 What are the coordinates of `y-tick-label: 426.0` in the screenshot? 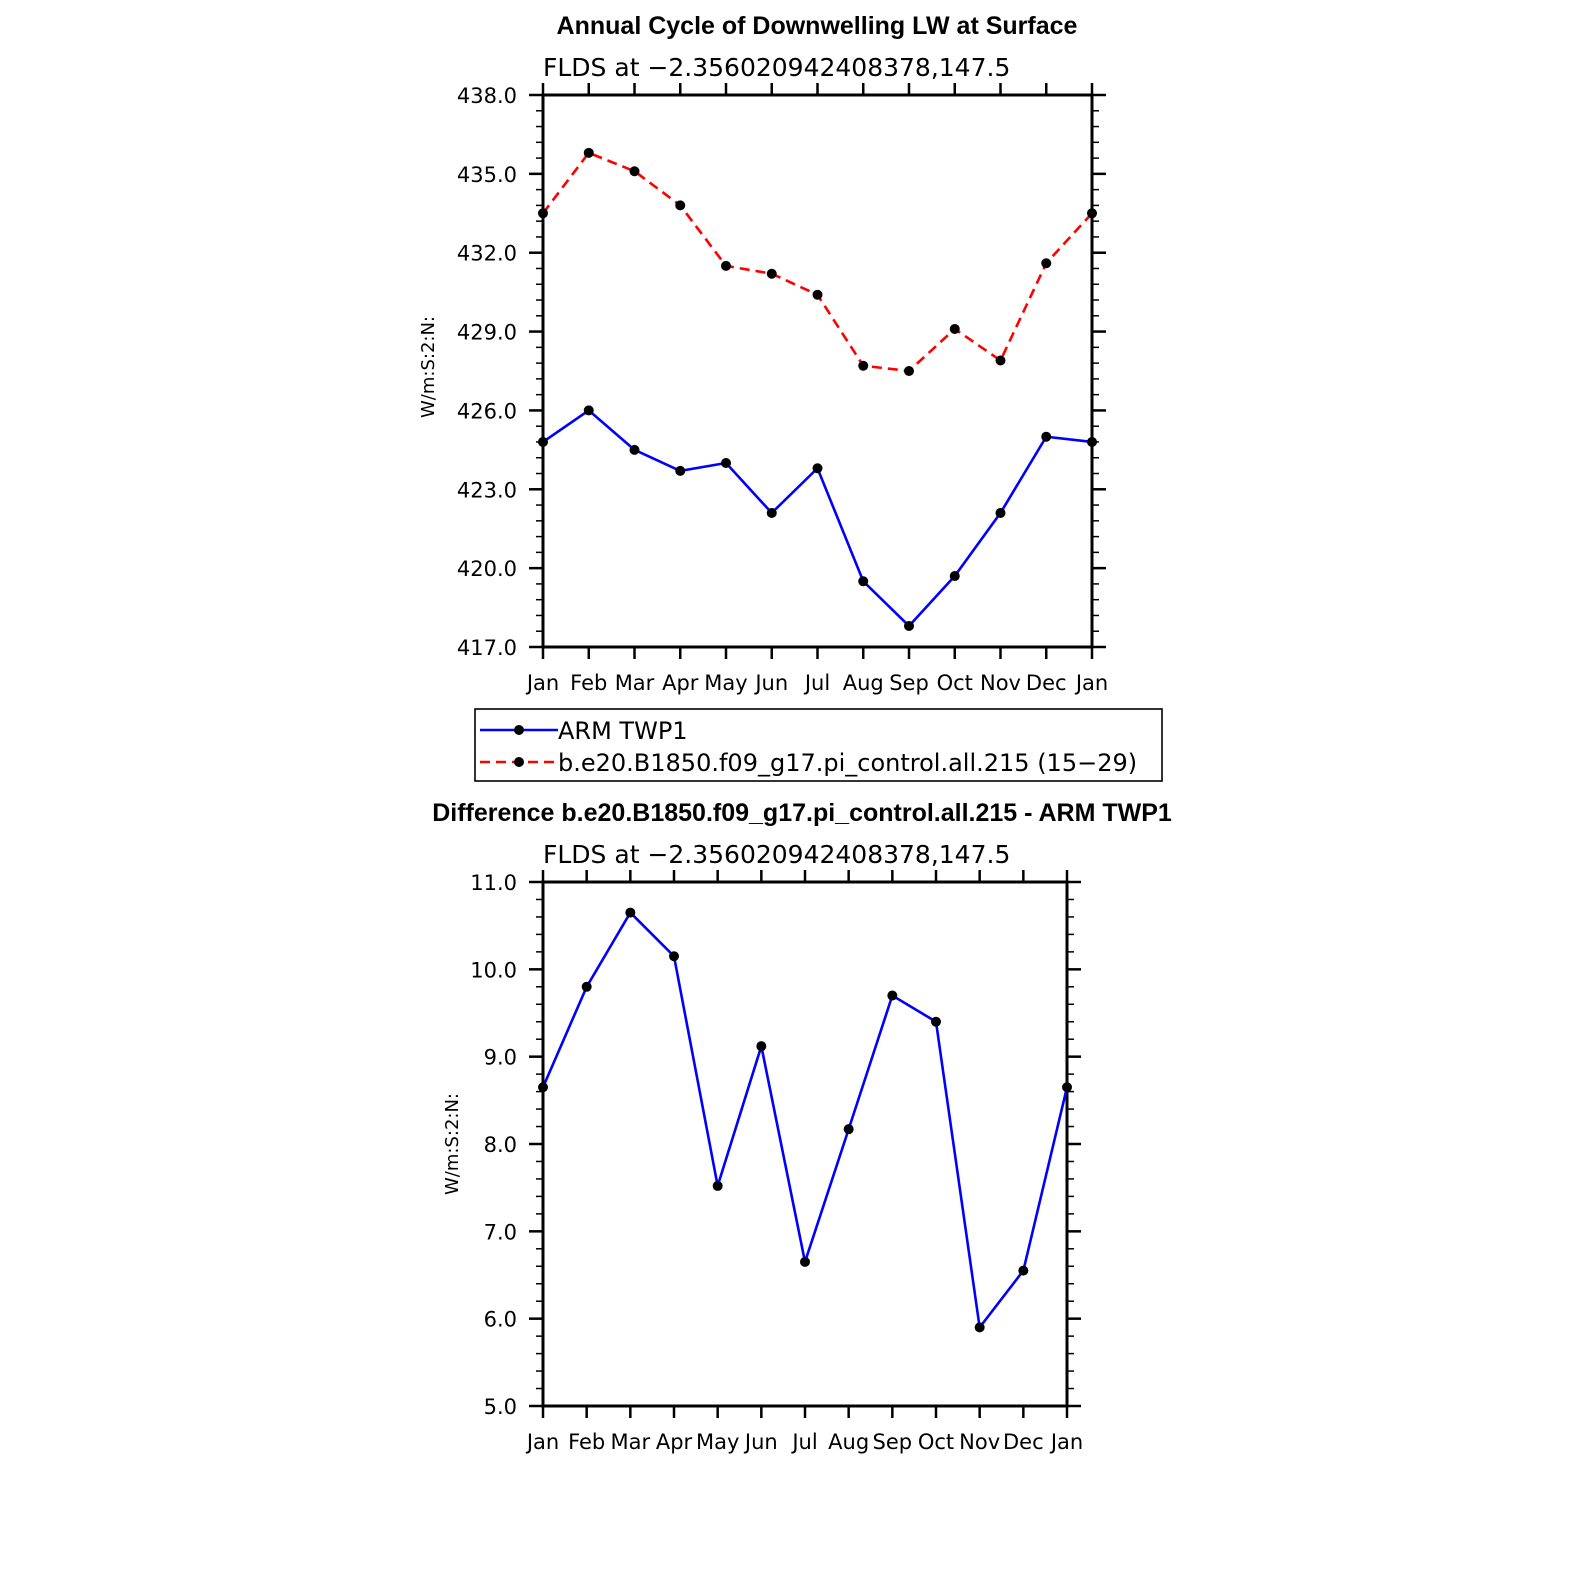 It's located at (487, 411).